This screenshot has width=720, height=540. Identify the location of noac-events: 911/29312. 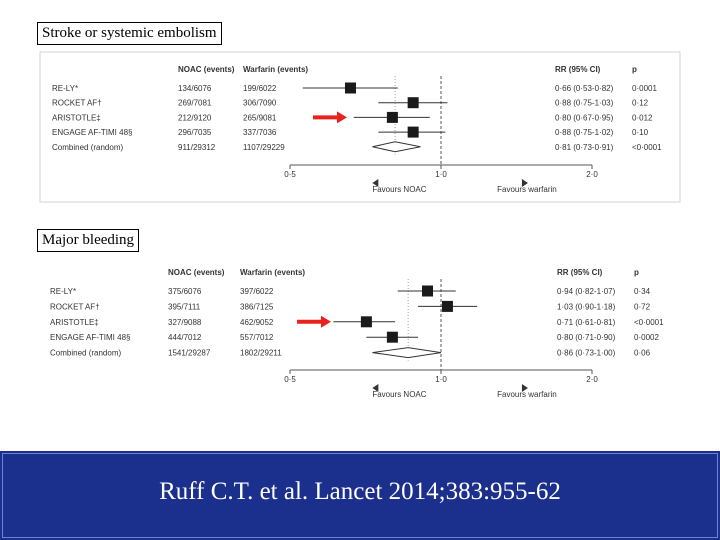
(197, 147).